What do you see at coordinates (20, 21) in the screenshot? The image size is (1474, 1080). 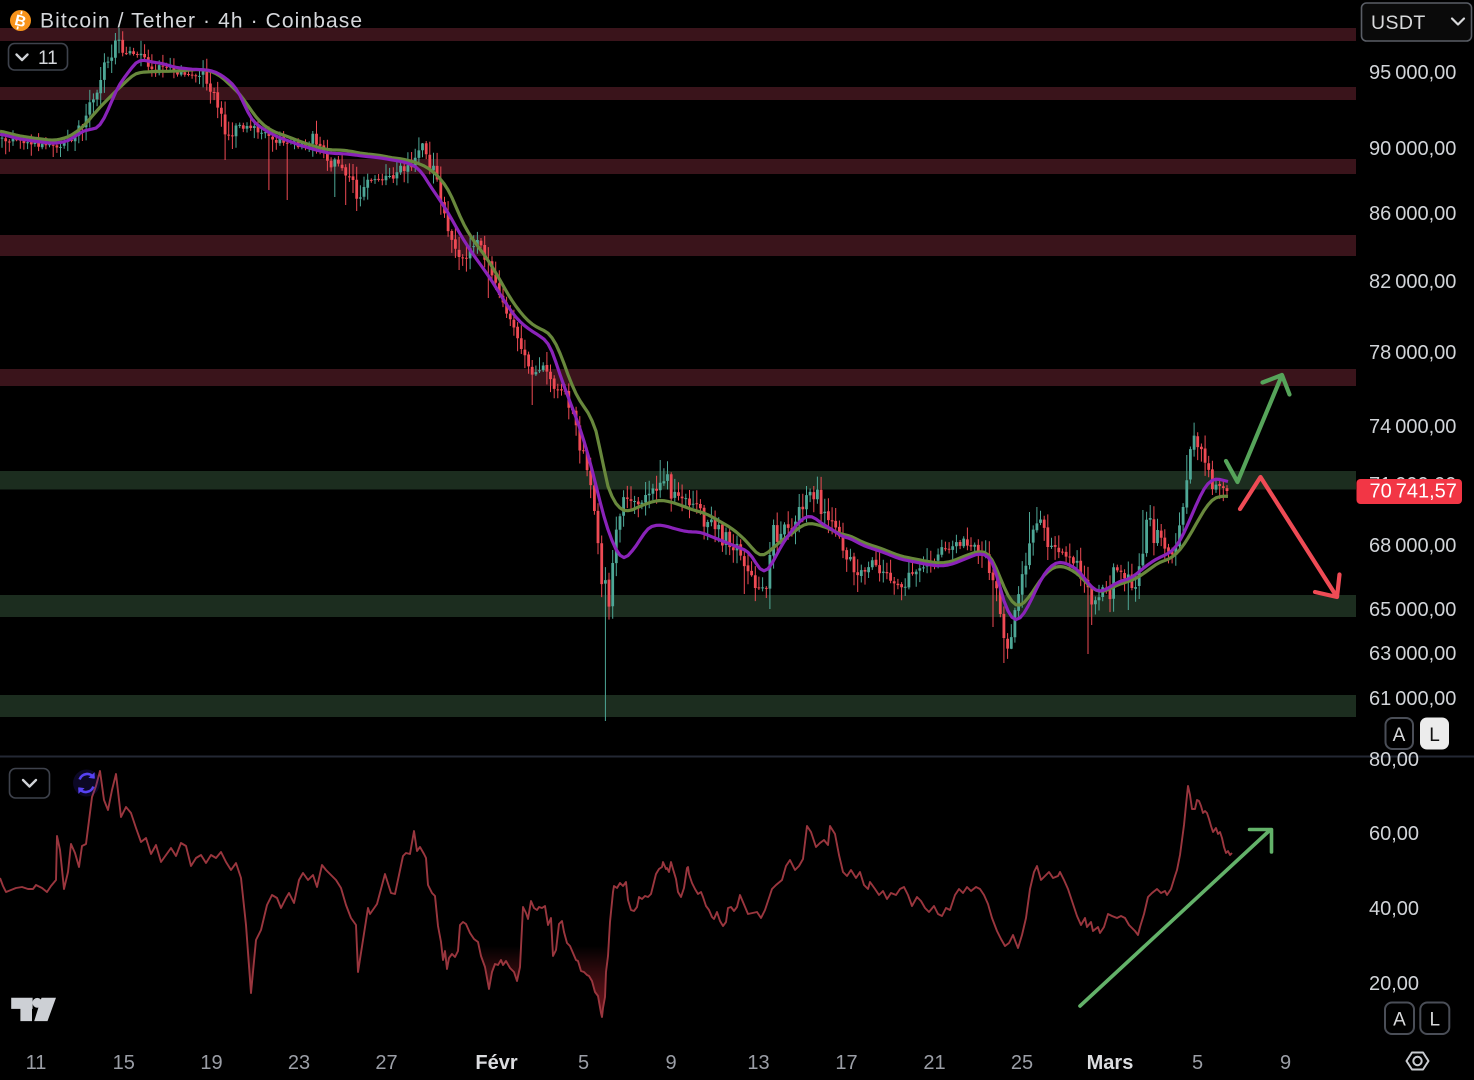 I see `svg-text: B` at bounding box center [20, 21].